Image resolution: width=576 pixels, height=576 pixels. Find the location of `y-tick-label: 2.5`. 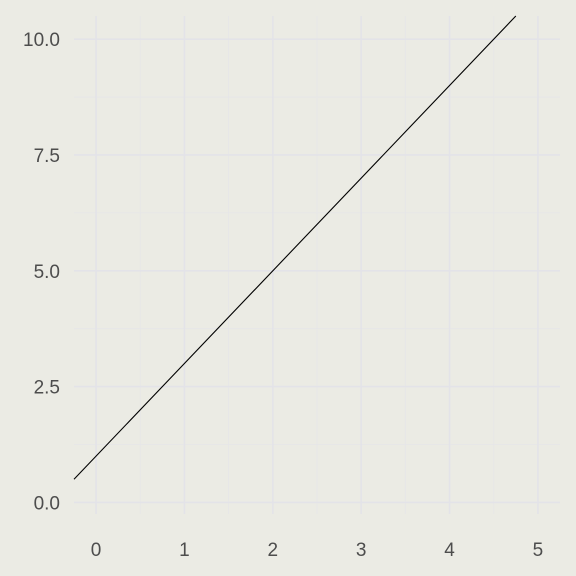

y-tick-label: 2.5 is located at coordinates (47, 388).